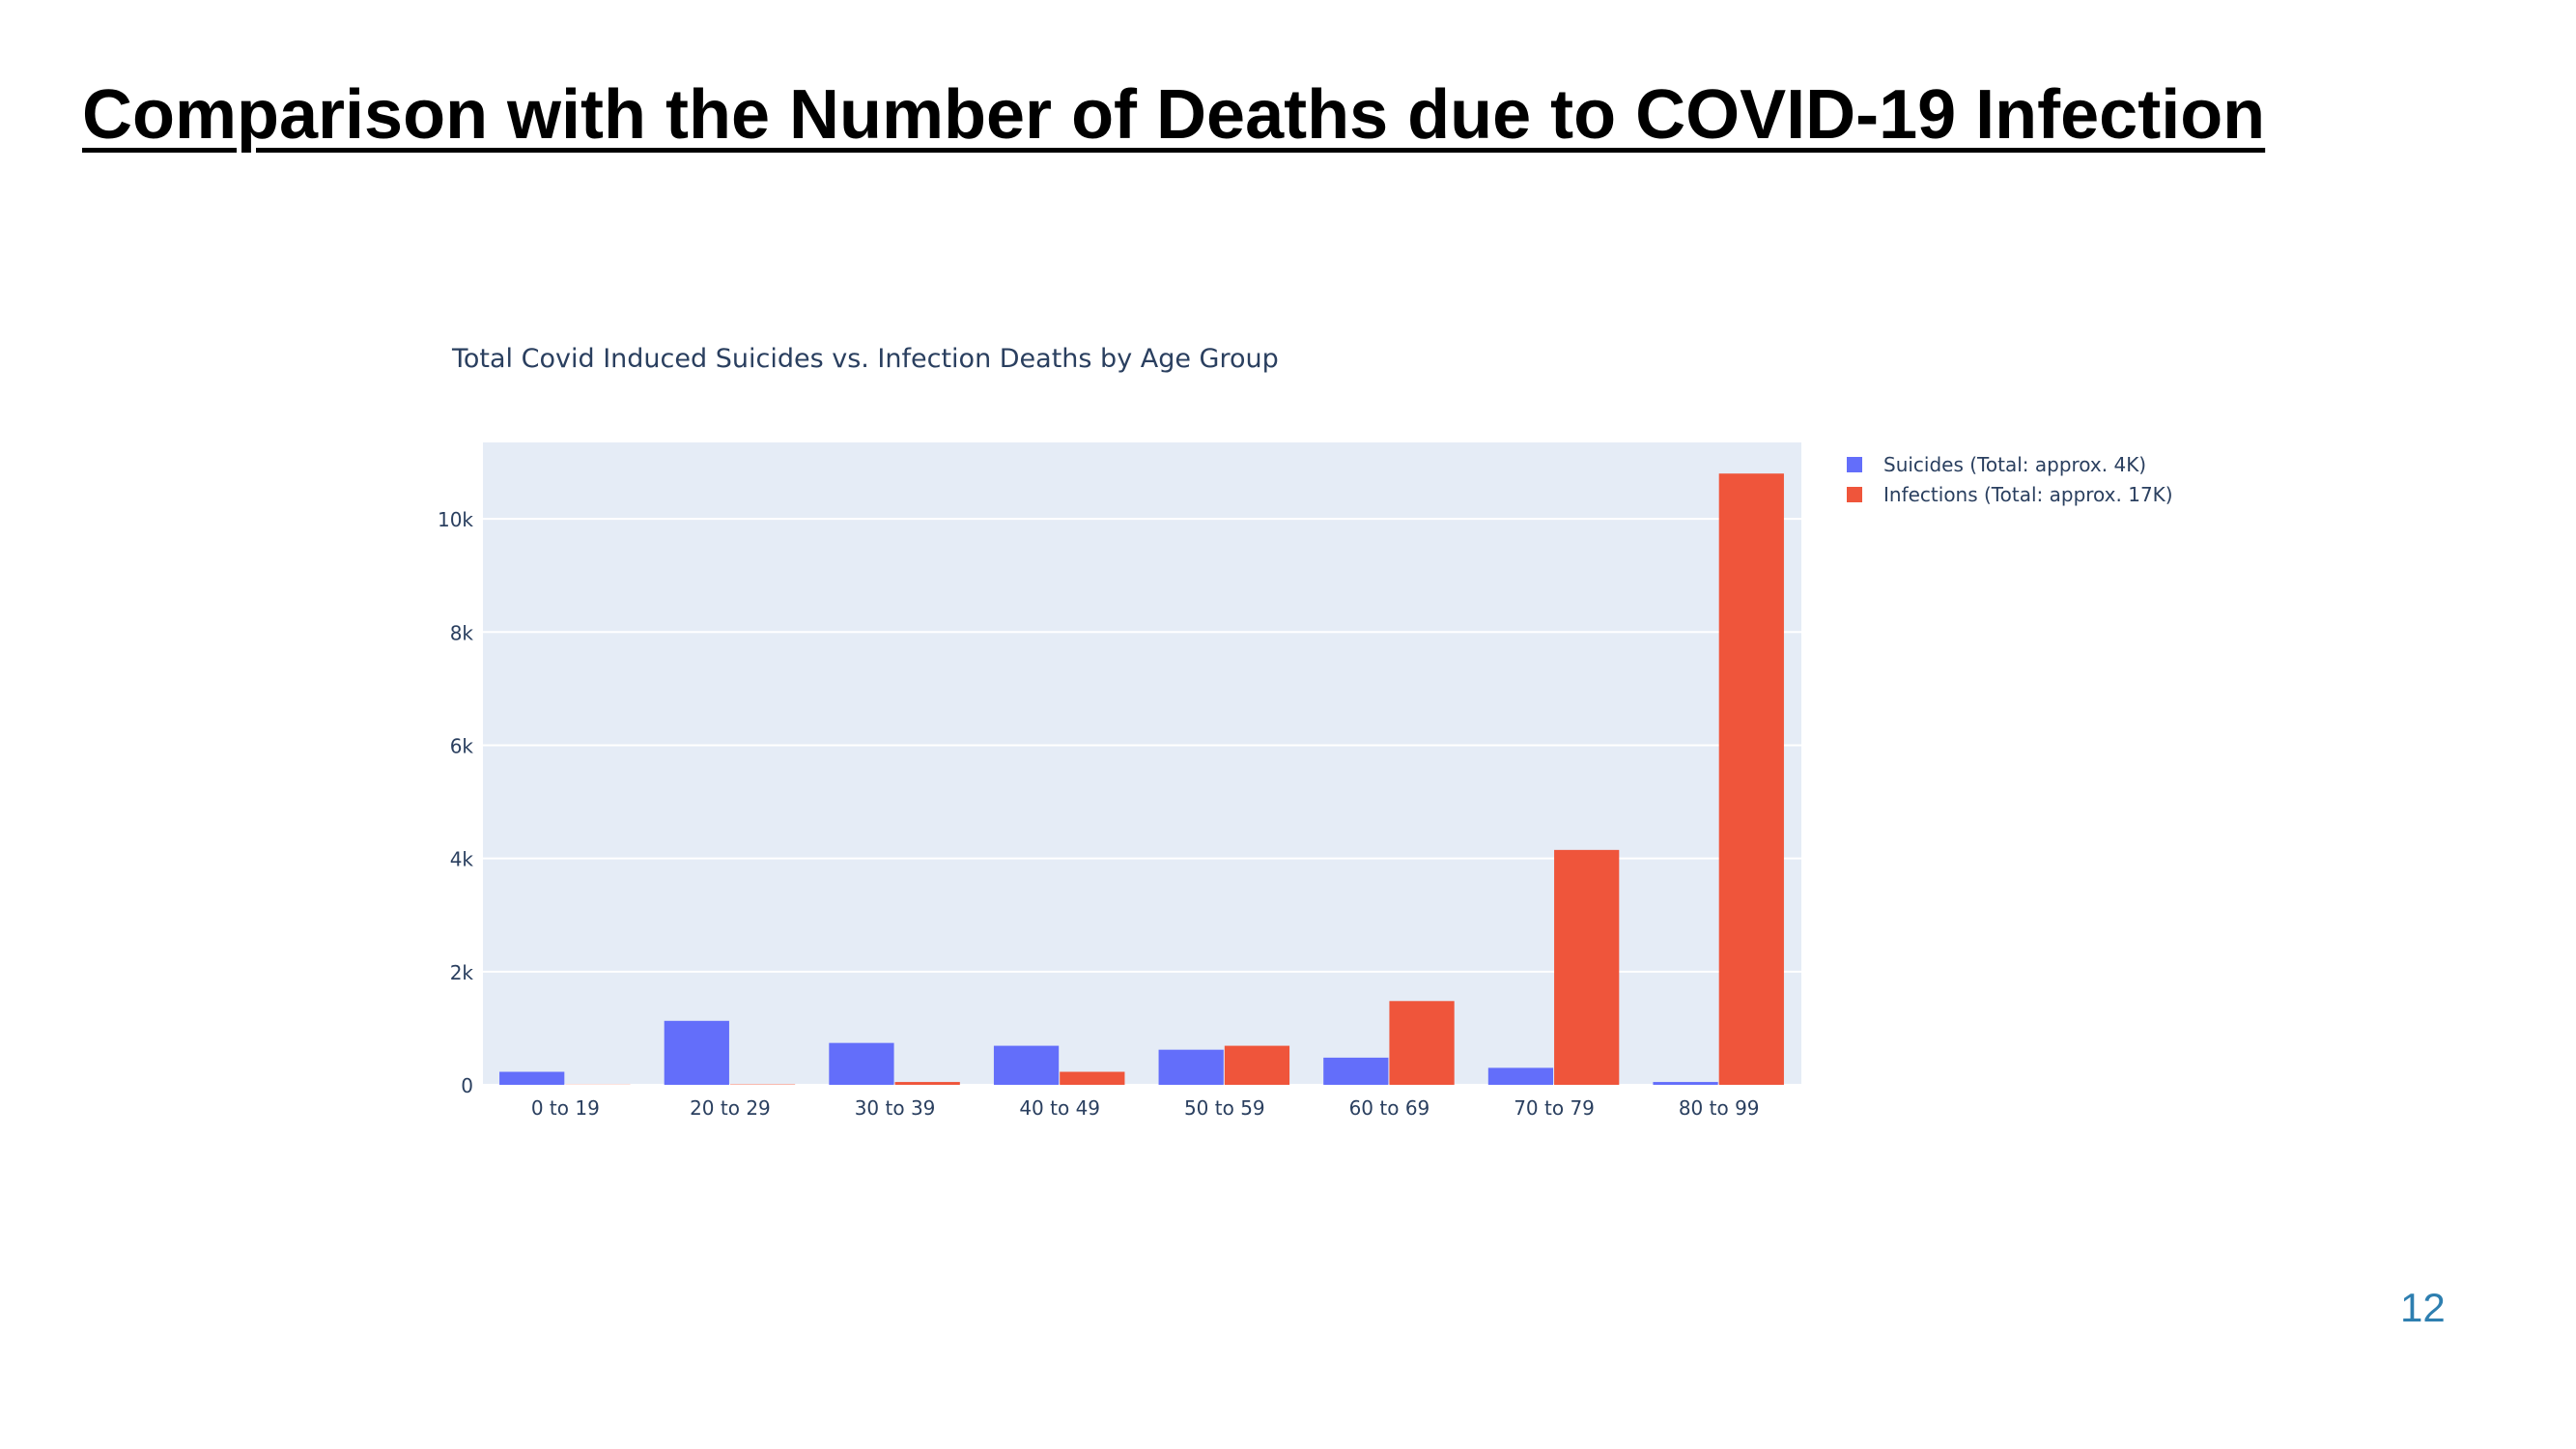 The width and height of the screenshot is (2576, 1449). What do you see at coordinates (895, 1108) in the screenshot?
I see `x-tick-label: 30 to 39` at bounding box center [895, 1108].